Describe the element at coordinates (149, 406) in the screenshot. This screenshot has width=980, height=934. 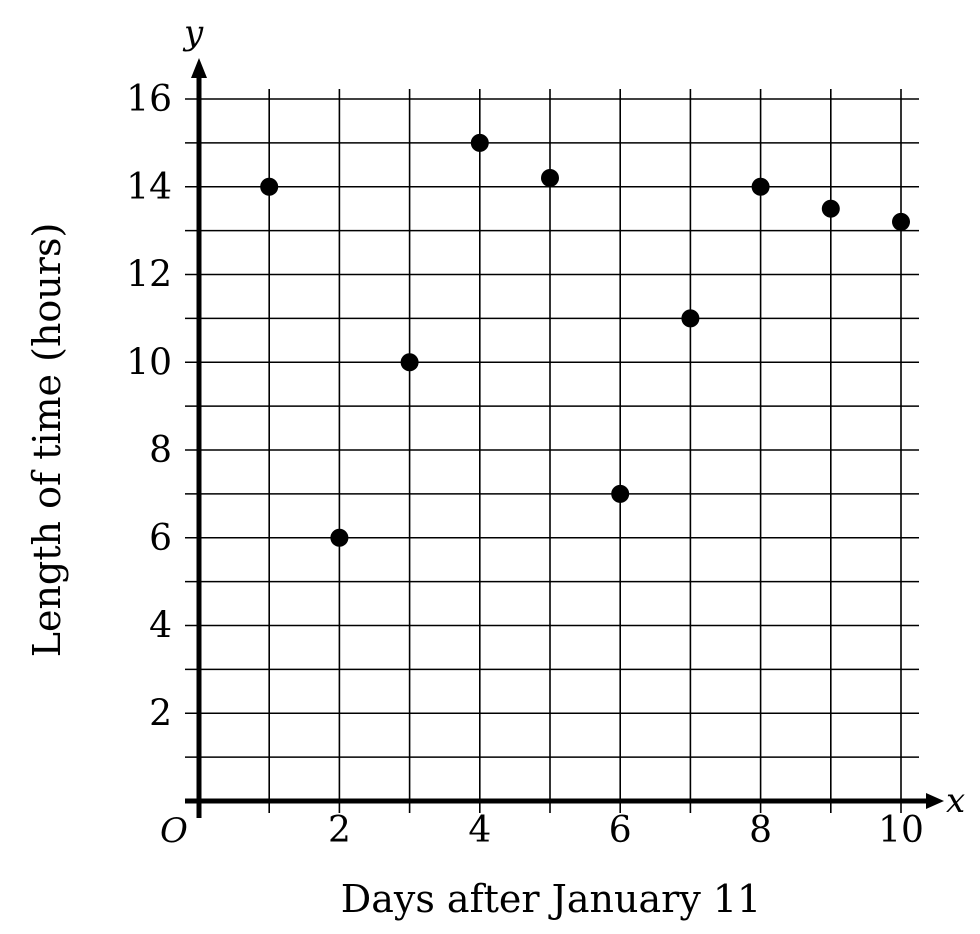
I see `y-tick-labels: 2 4 6 8 10 12 14 16` at that location.